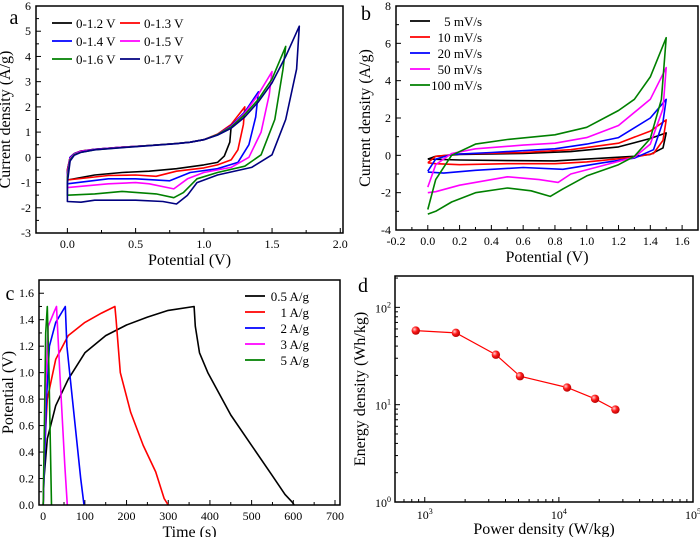  Describe the element at coordinates (169, 130) in the screenshot. I see `series-line-0-1-5-V` at that location.